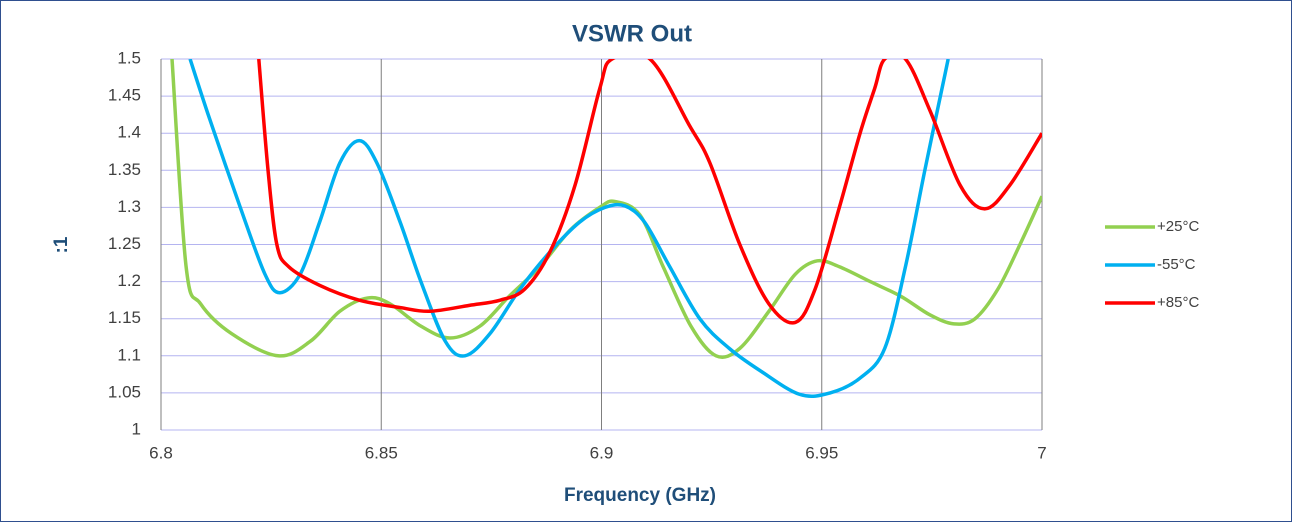 This screenshot has width=1292, height=522. What do you see at coordinates (136, 428) in the screenshot?
I see `y-tick-label: 1` at bounding box center [136, 428].